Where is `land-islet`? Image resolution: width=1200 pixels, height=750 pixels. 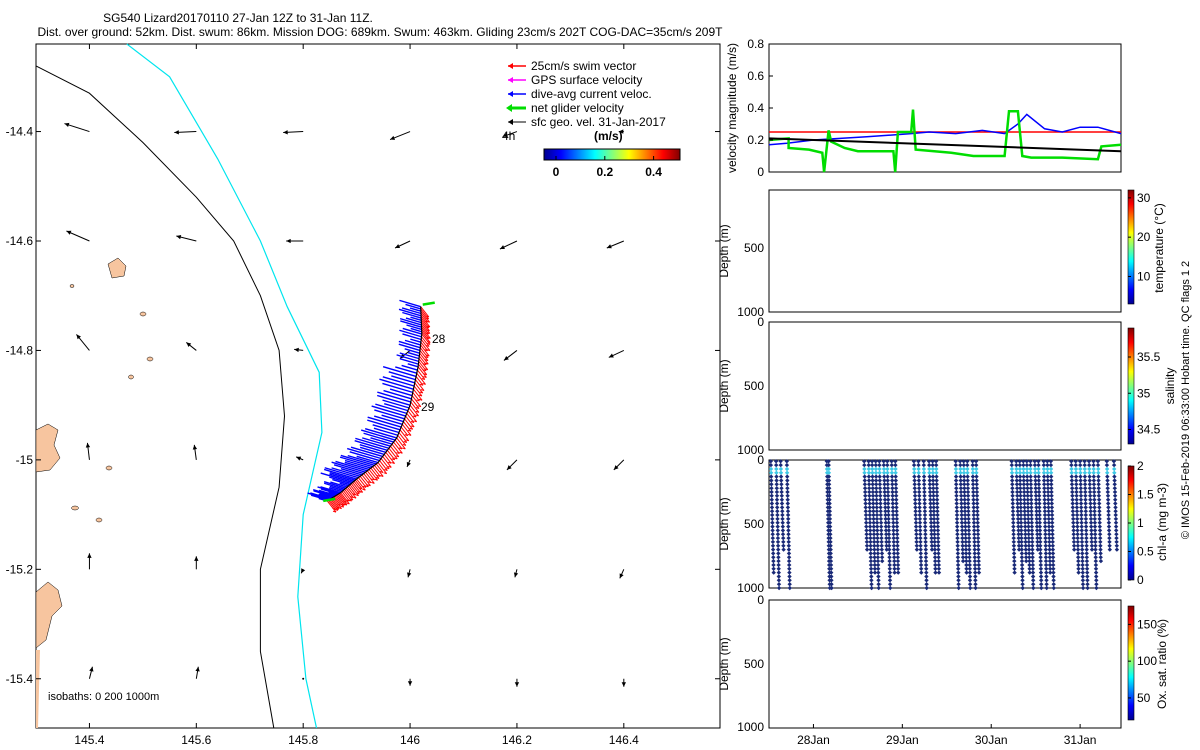 land-islet is located at coordinates (99, 520).